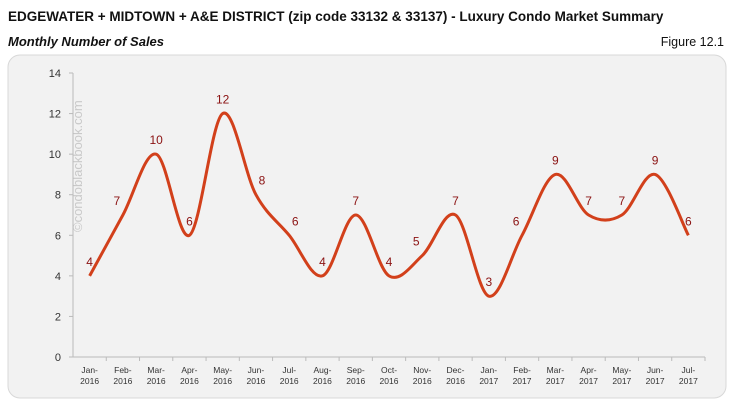  I want to click on x-tick-label: Oct-, so click(389, 370).